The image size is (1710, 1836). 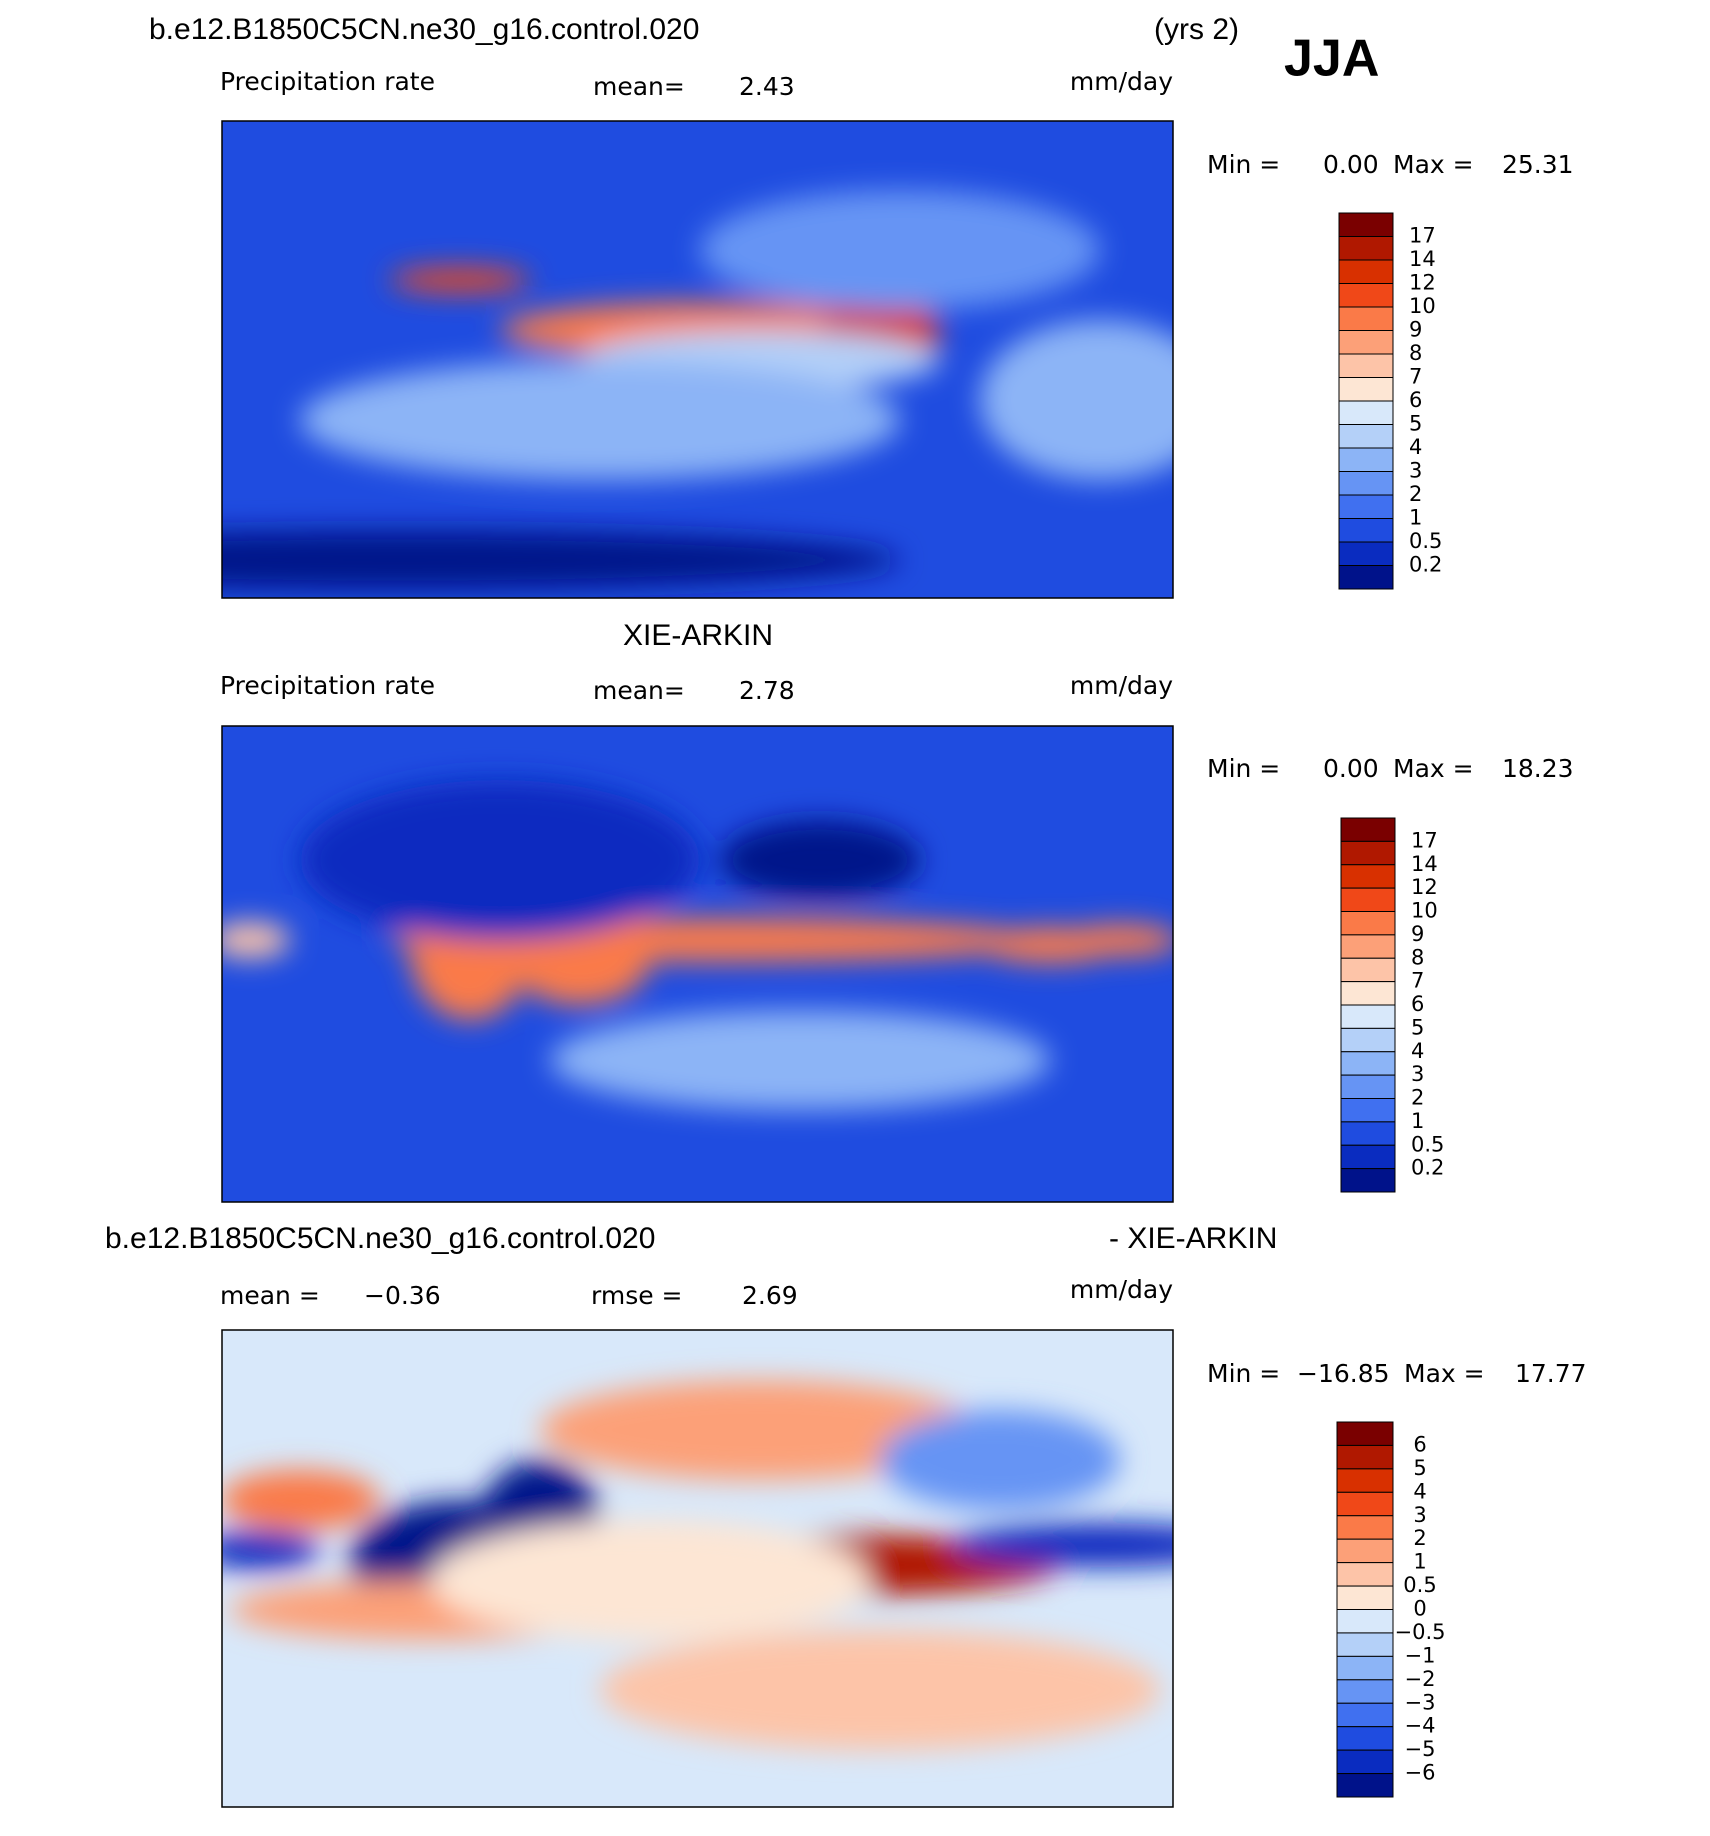 I want to click on mean-label: mean =, so click(x=270, y=1295).